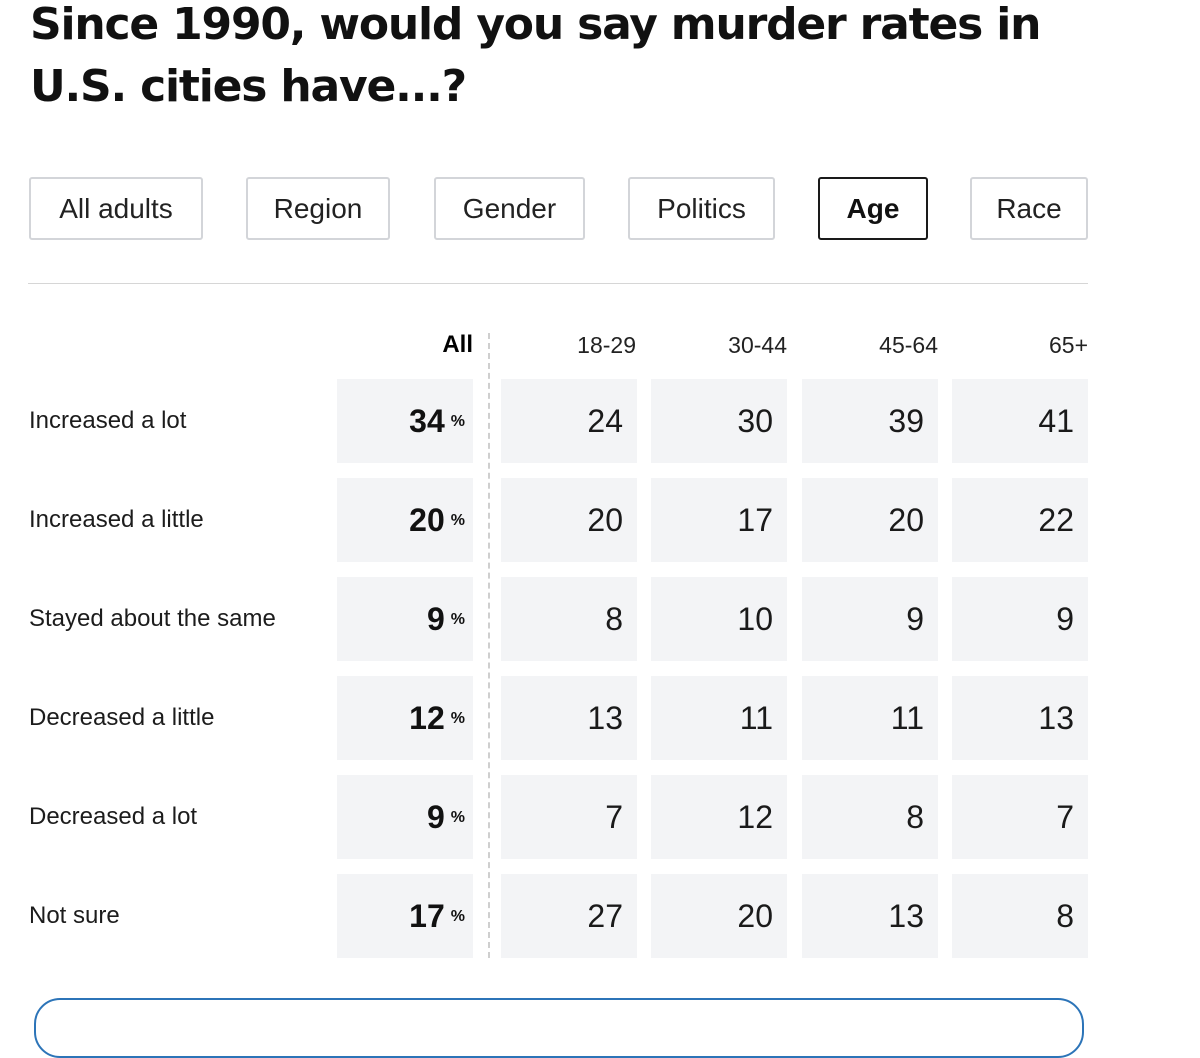 This screenshot has width=1200, height=1058. Describe the element at coordinates (719, 619) in the screenshot. I see `cell-value: 10` at that location.